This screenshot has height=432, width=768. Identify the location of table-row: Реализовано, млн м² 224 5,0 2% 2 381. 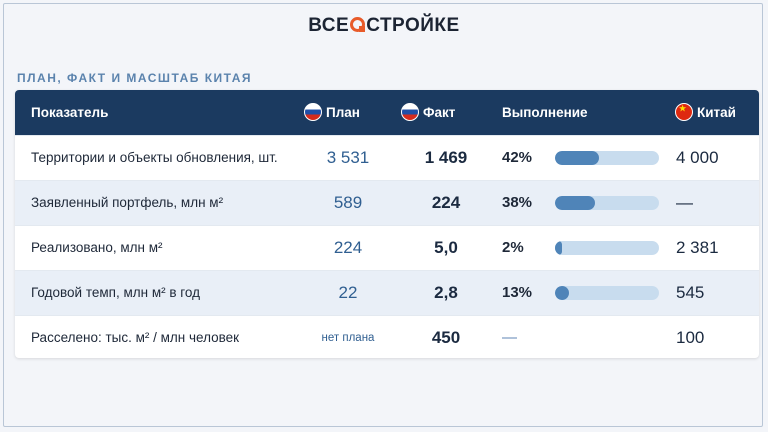
(387, 247).